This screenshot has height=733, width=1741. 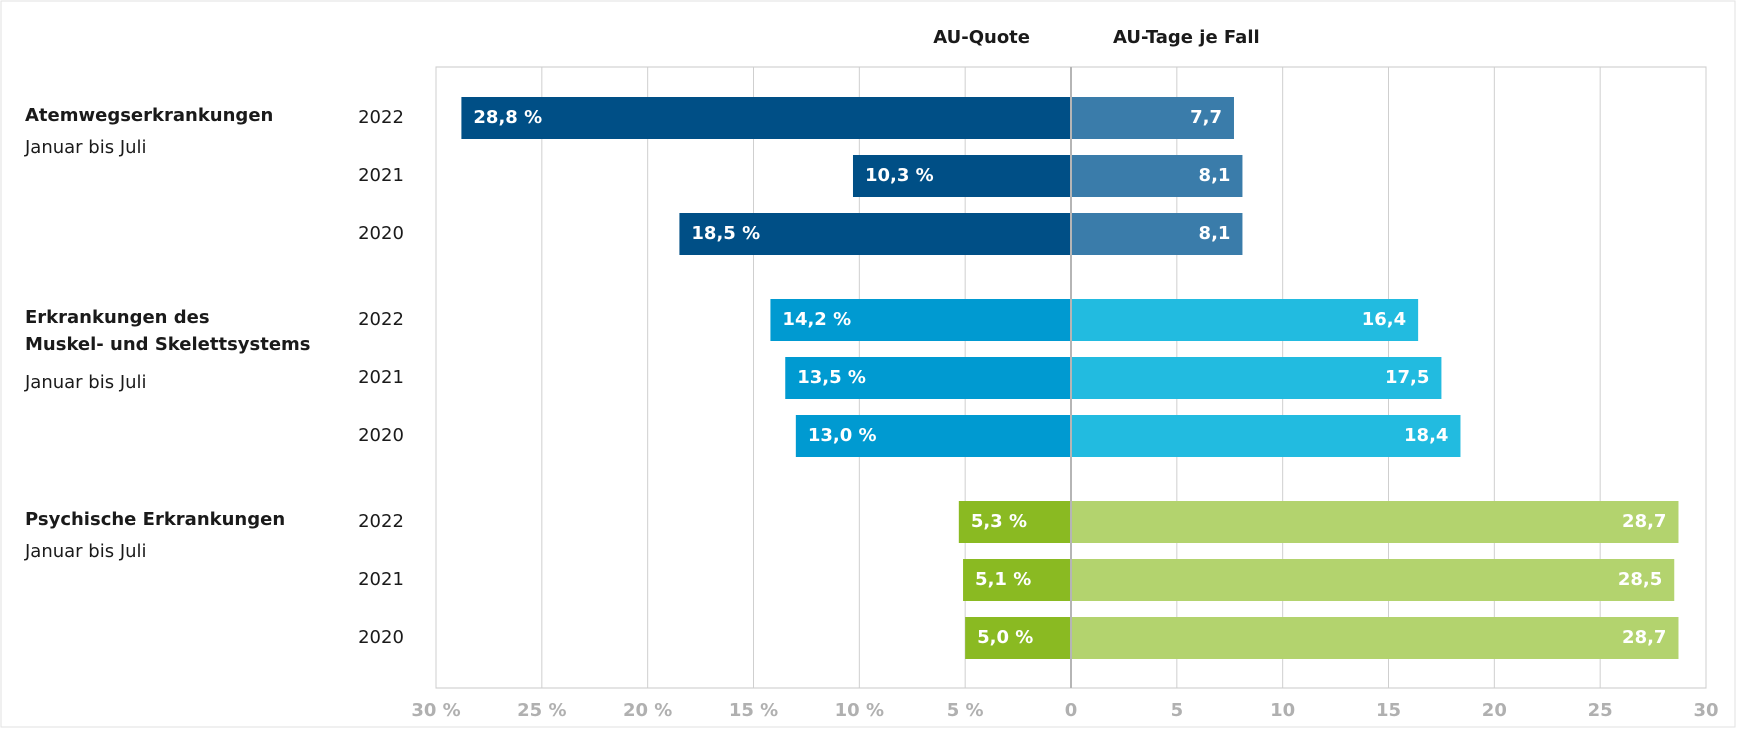 What do you see at coordinates (859, 710) in the screenshot?
I see `x-tick-label: 10 %` at bounding box center [859, 710].